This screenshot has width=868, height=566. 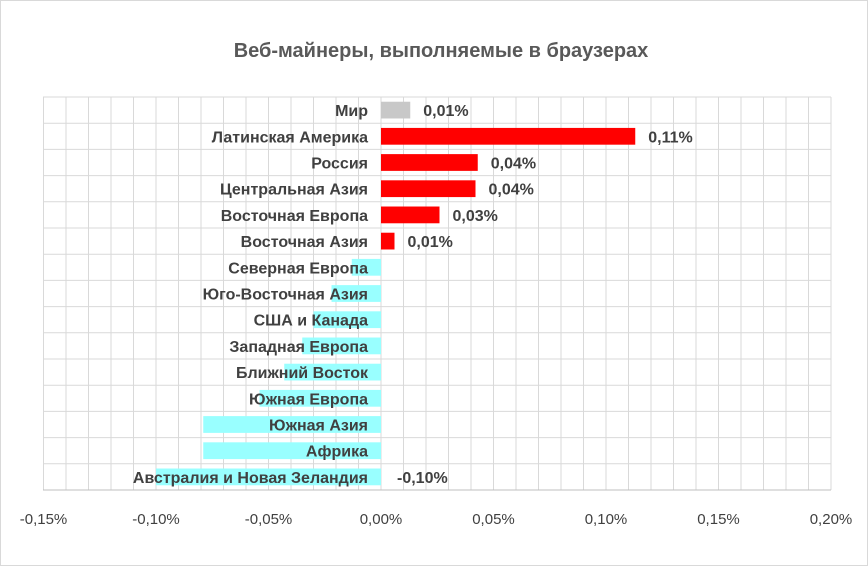 What do you see at coordinates (493, 519) in the screenshot?
I see `x-tick-label: 0,05%` at bounding box center [493, 519].